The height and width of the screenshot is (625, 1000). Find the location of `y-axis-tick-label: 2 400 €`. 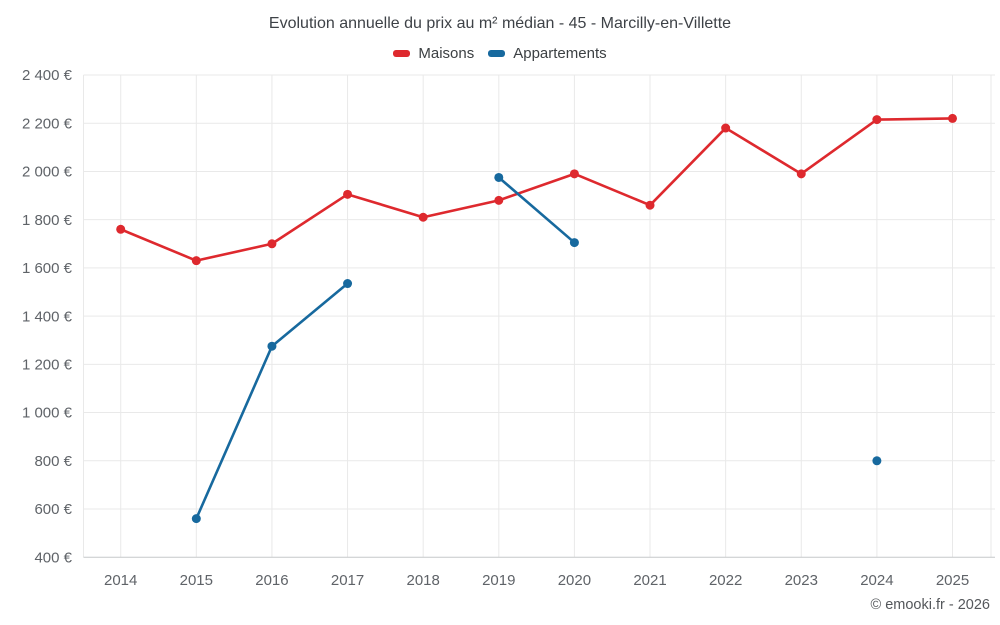

y-axis-tick-label: 2 400 € is located at coordinates (47, 75).